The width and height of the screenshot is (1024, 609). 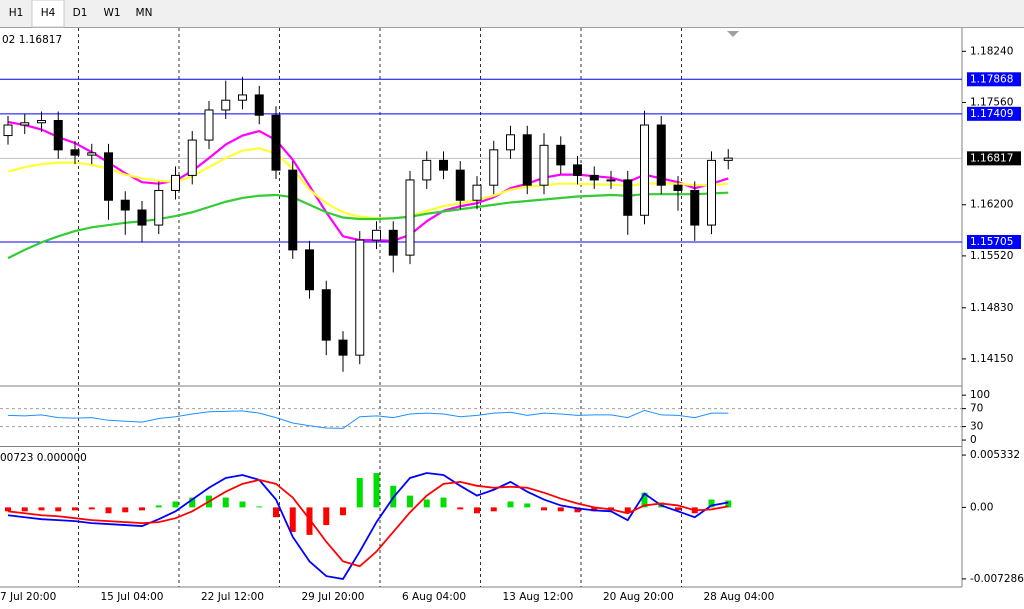 I want to click on shift-marker, so click(x=733, y=34).